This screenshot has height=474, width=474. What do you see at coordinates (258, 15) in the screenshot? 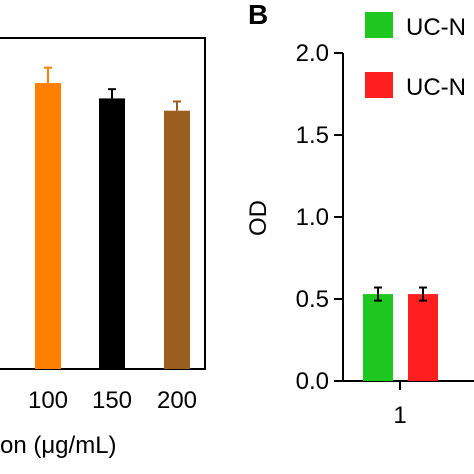
I see `panel-b-label: B` at bounding box center [258, 15].